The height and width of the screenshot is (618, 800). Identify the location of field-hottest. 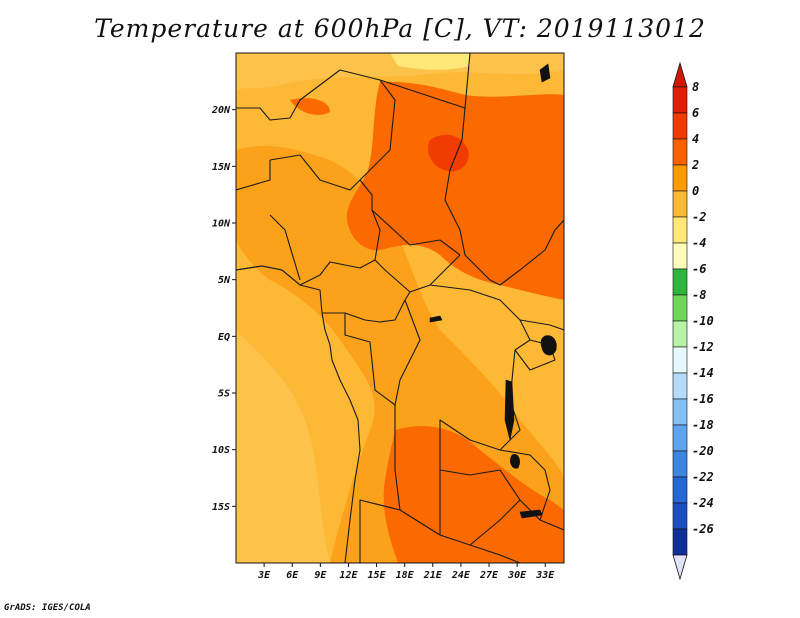
(448, 153).